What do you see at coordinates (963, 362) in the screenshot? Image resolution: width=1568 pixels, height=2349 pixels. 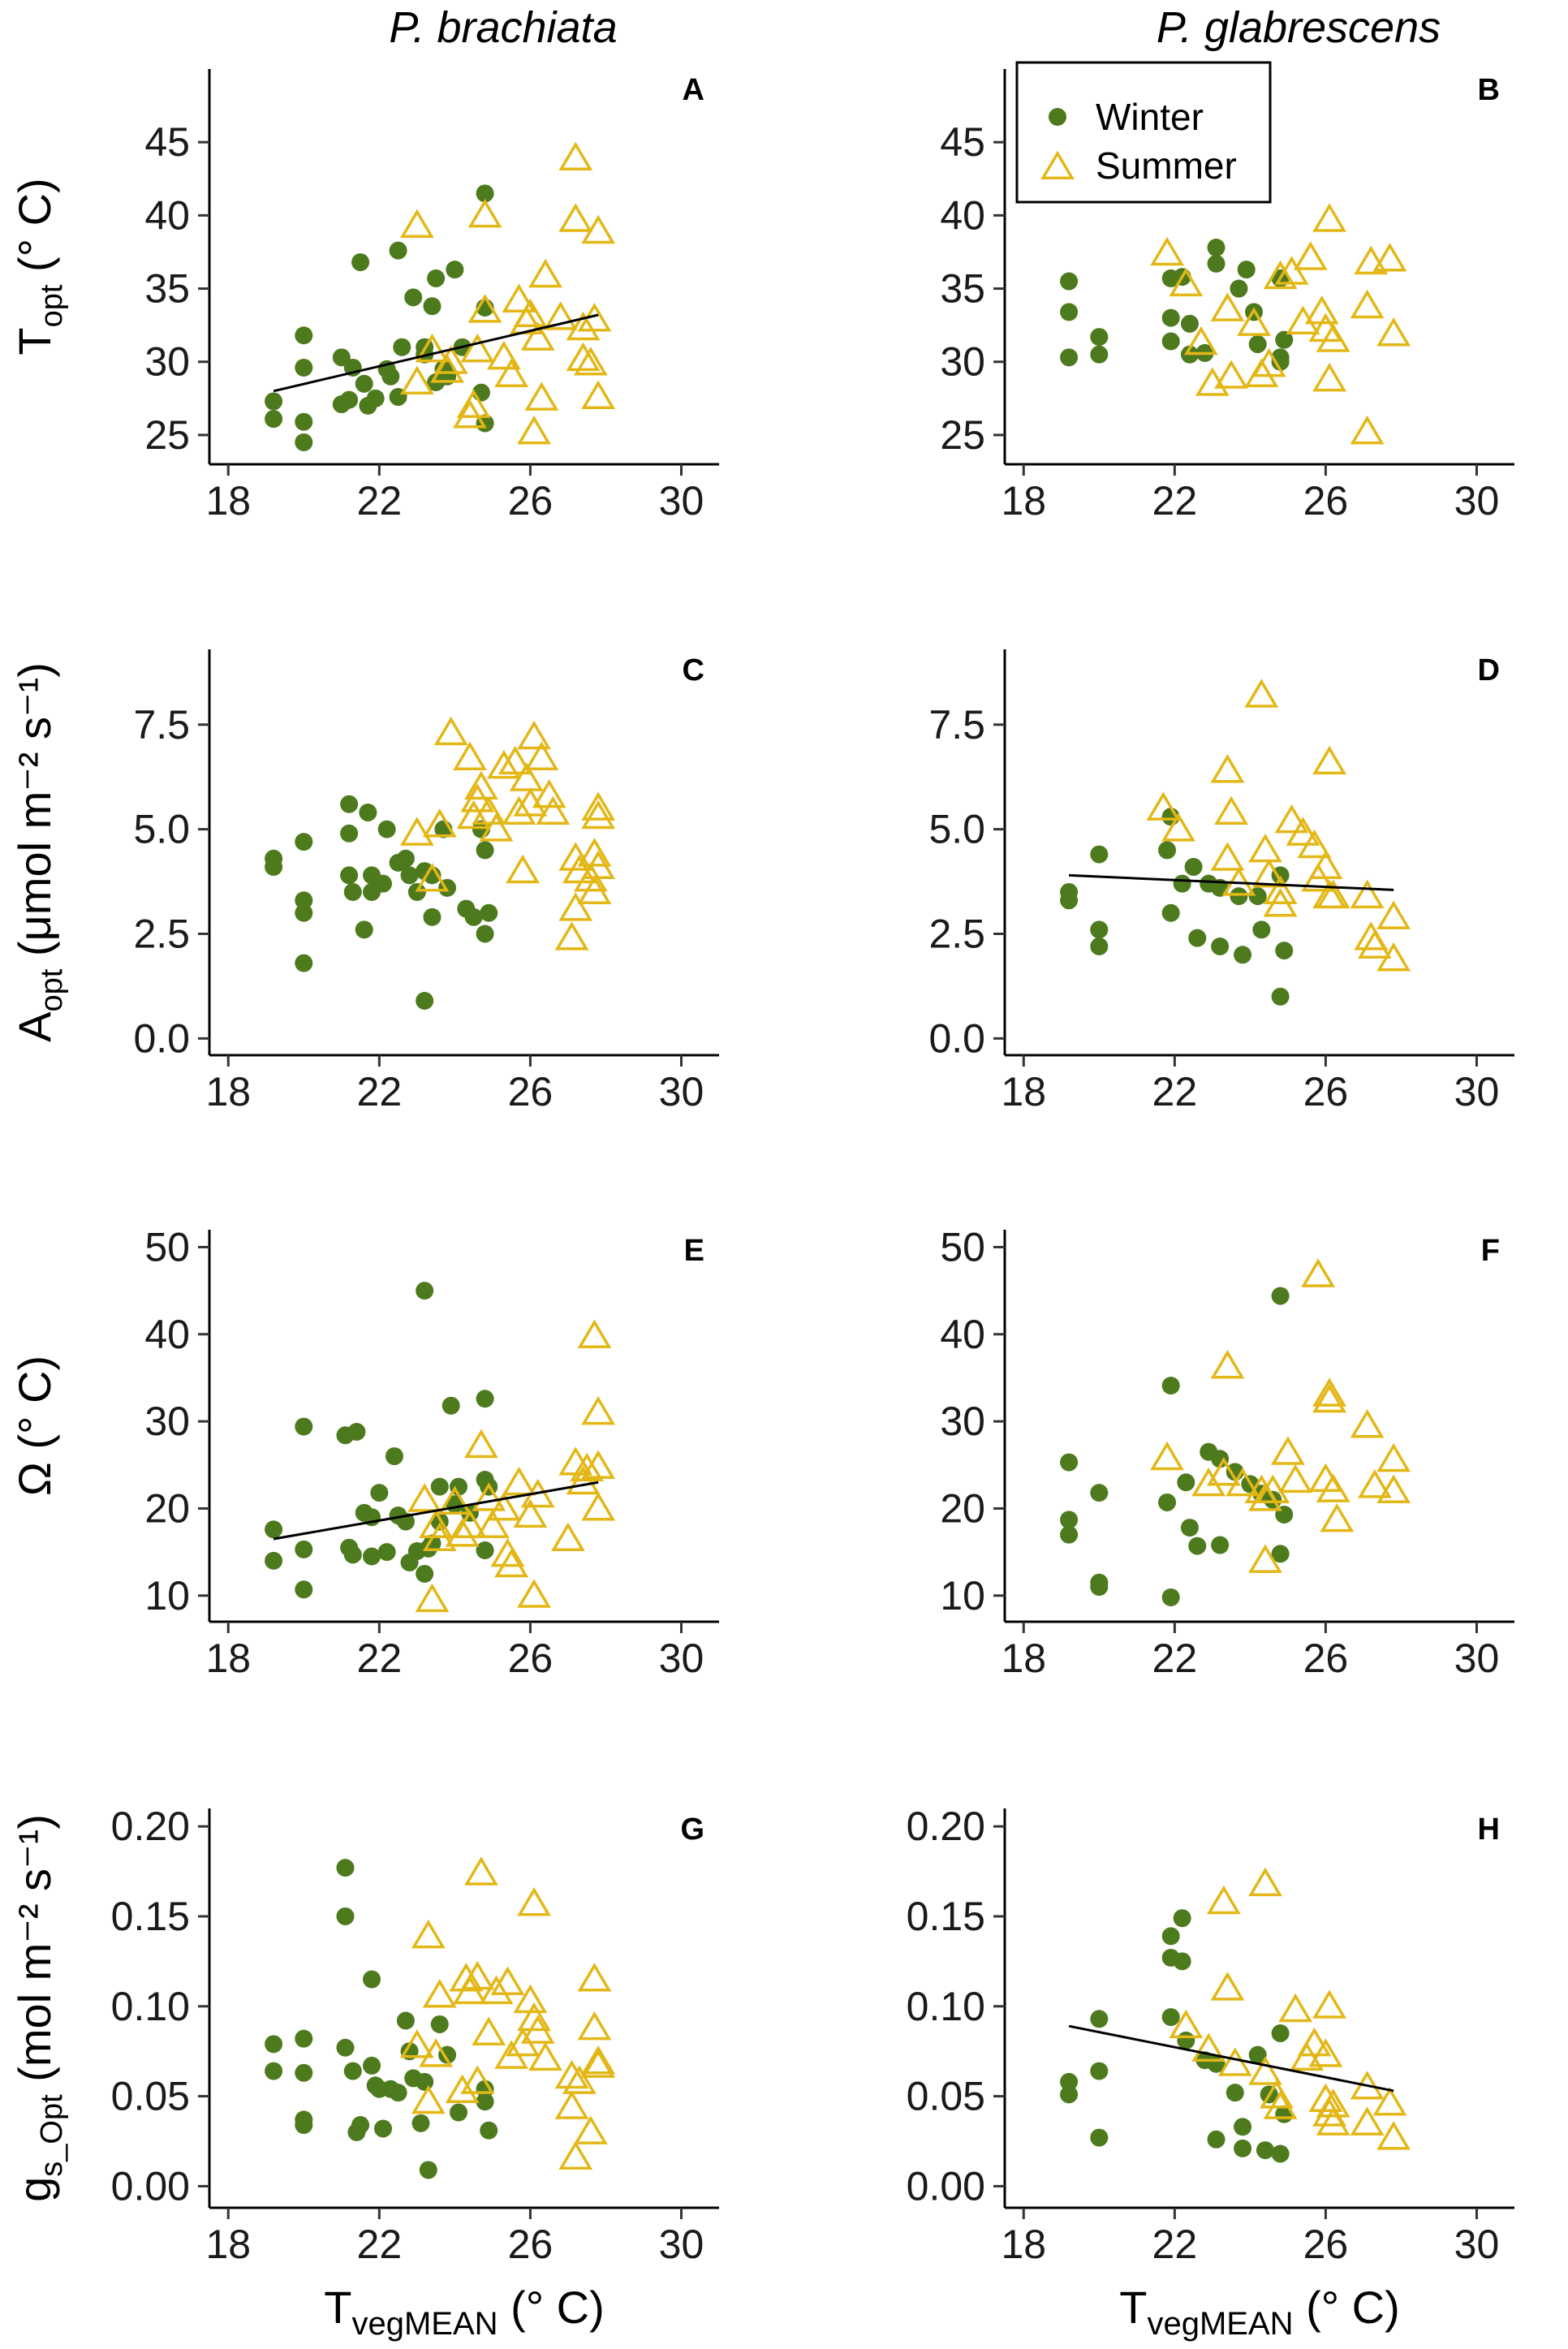 I see `y-tick-label: 30` at bounding box center [963, 362].